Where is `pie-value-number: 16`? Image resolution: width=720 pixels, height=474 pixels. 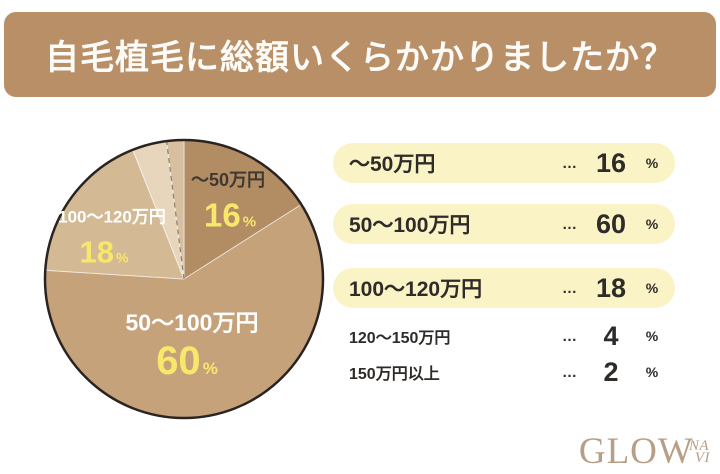 pie-value-number: 16 is located at coordinates (222, 215).